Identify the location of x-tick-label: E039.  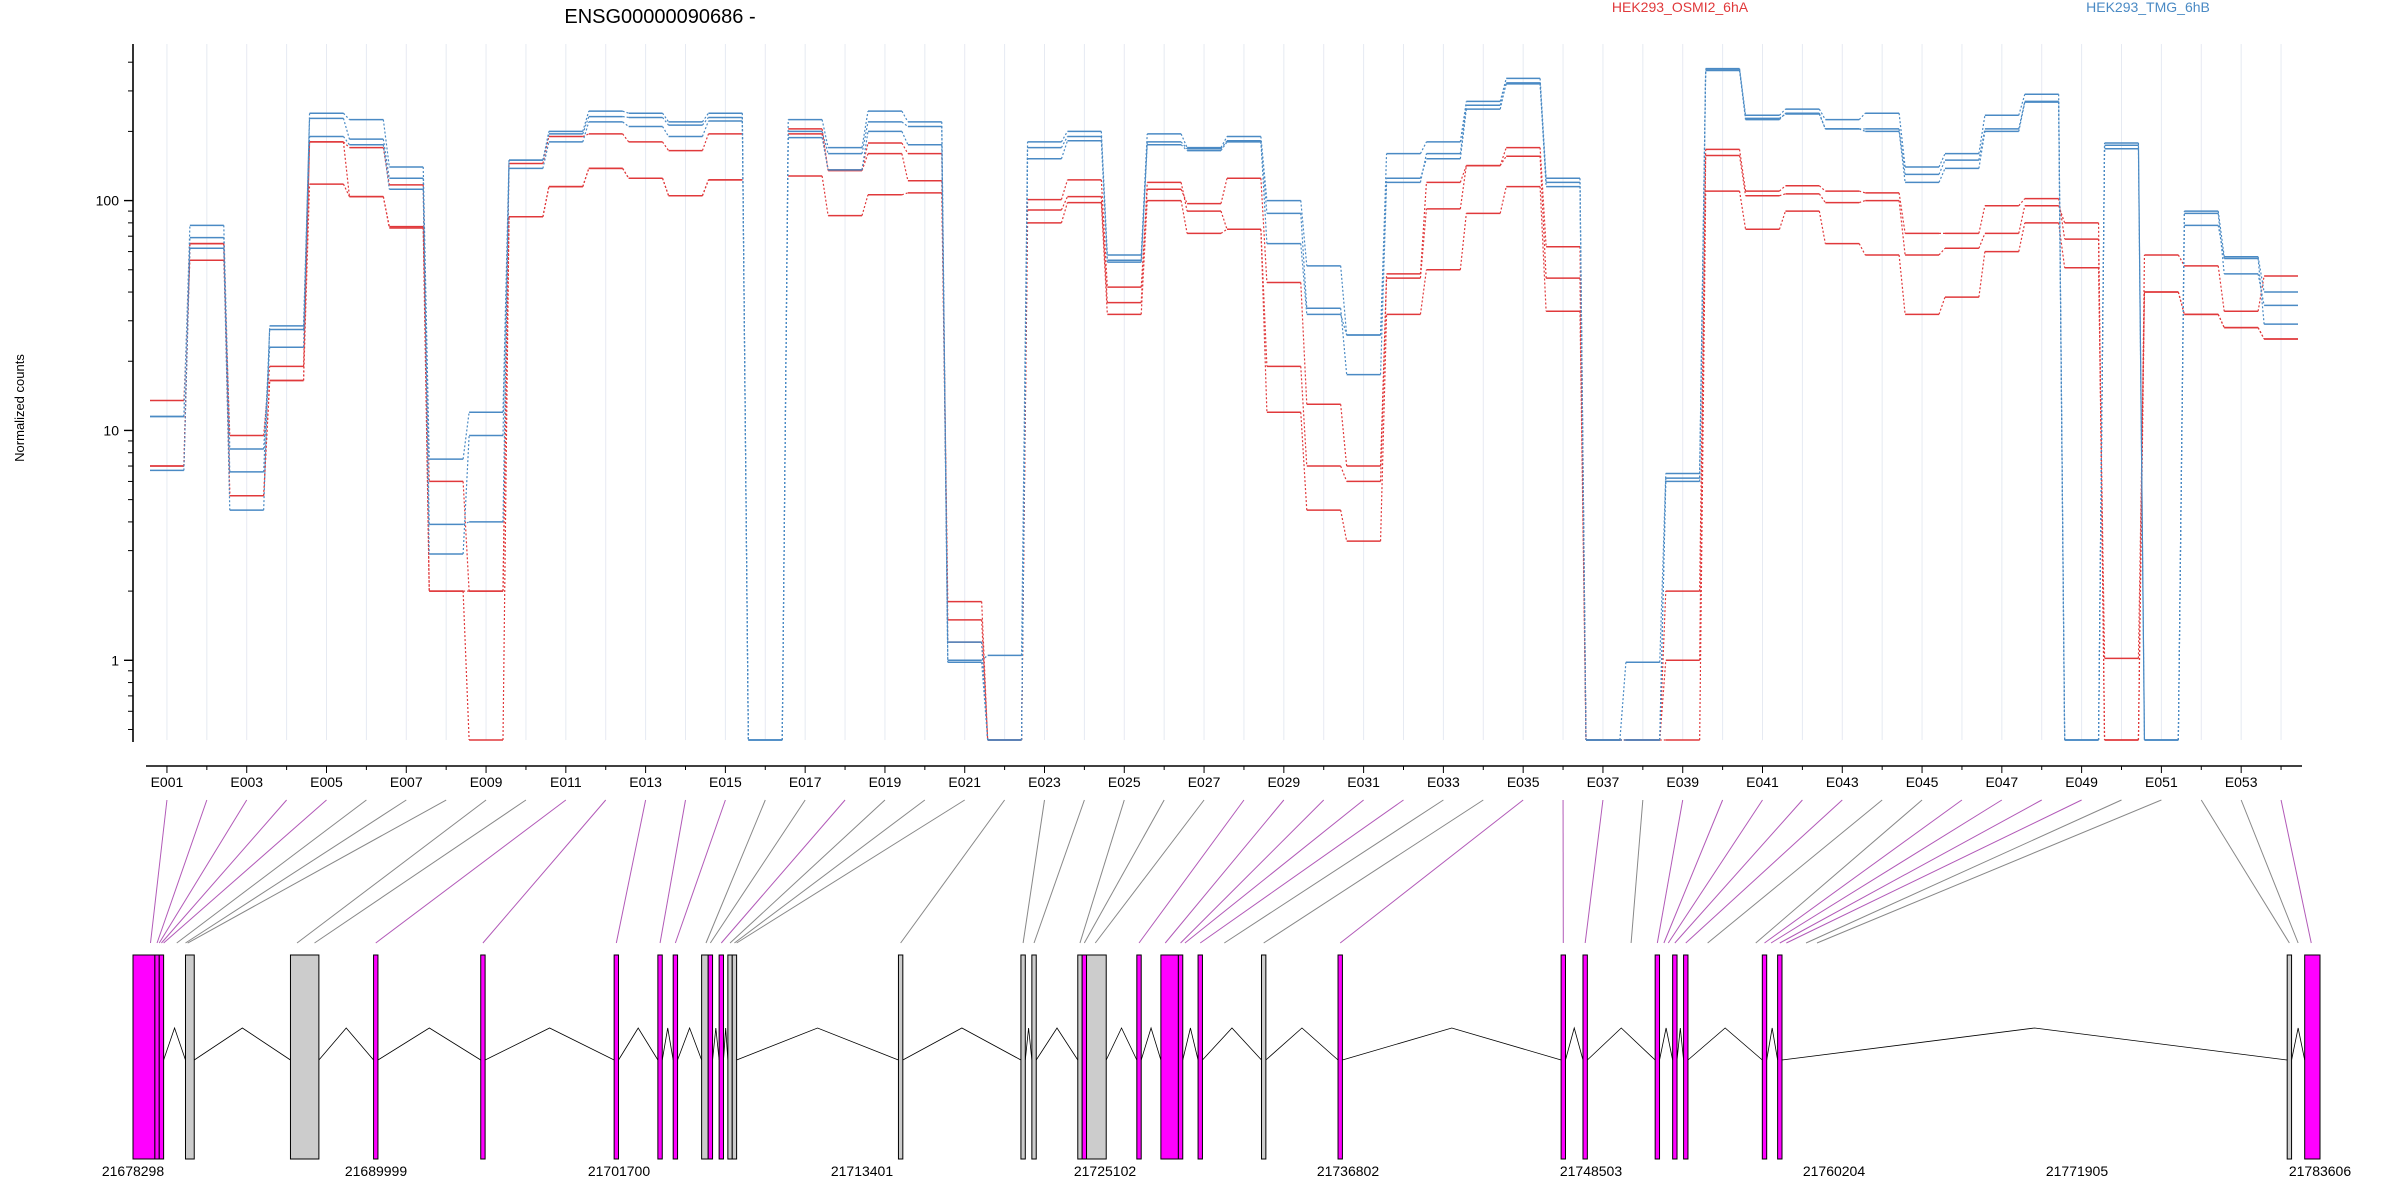
(1682, 782).